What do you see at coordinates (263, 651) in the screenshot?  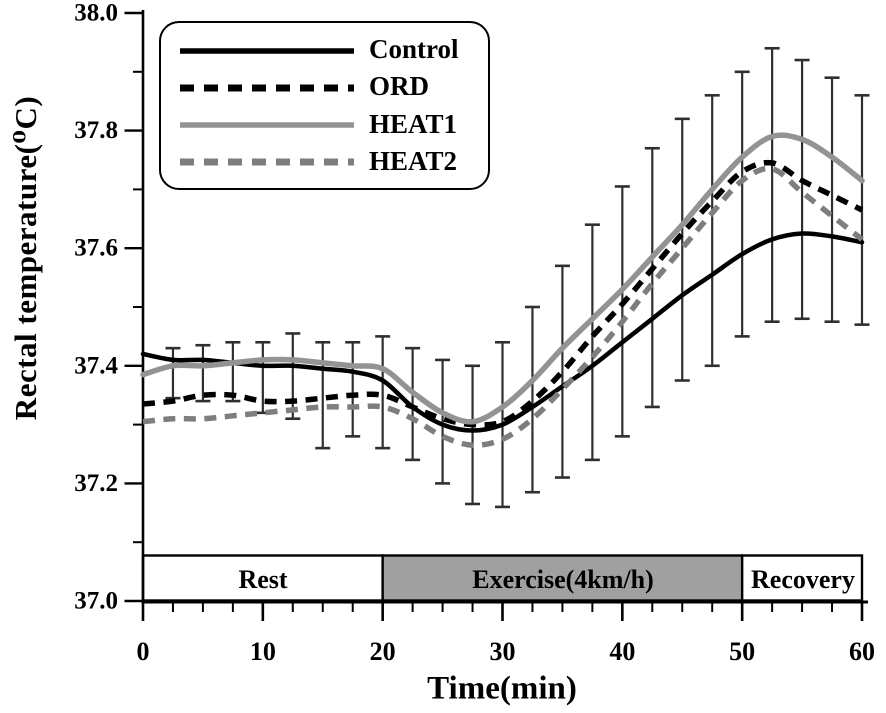 I see `x-tick-label: 10` at bounding box center [263, 651].